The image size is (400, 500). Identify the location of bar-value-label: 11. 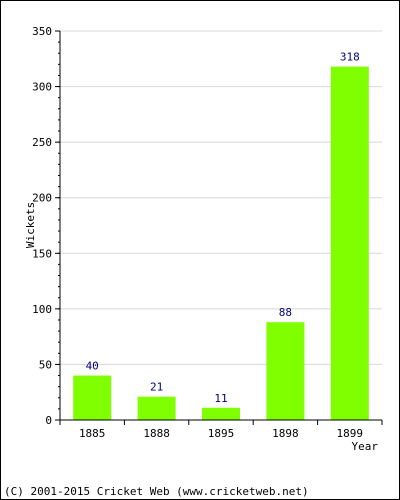
(220, 398).